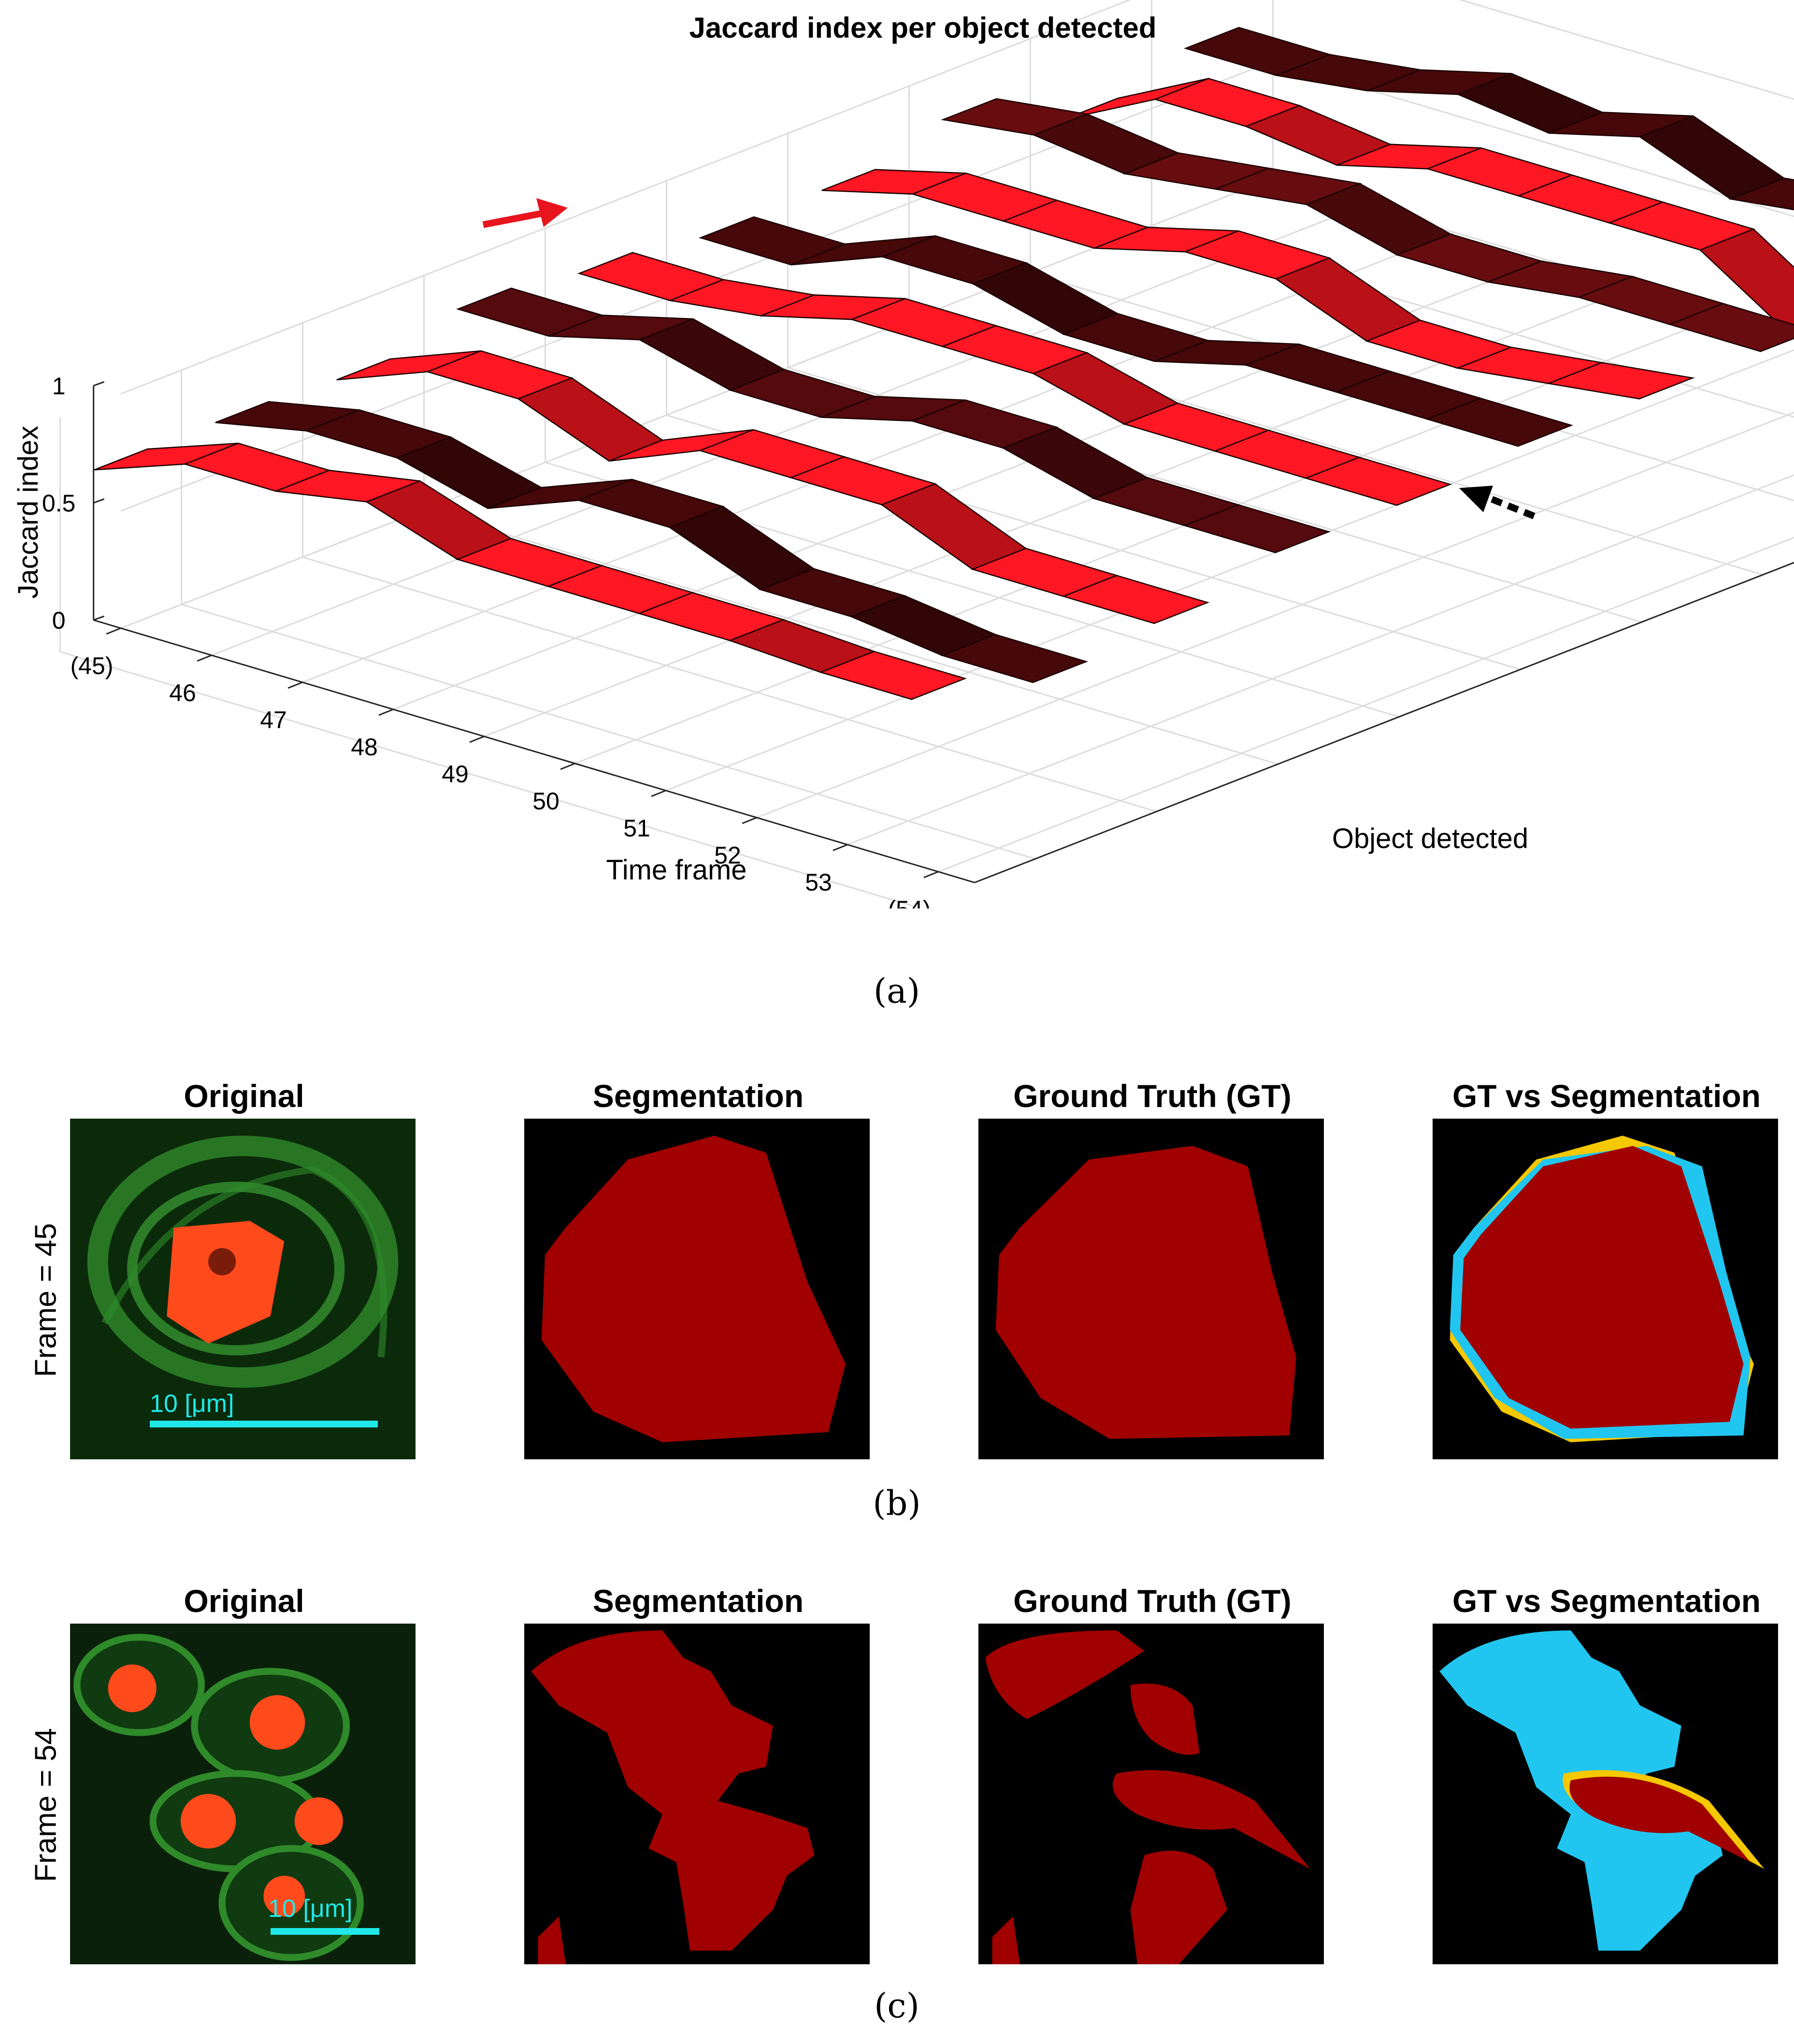 The width and height of the screenshot is (1794, 2044). Describe the element at coordinates (59, 503) in the screenshot. I see `z-tick-label-1: 0.5` at that location.